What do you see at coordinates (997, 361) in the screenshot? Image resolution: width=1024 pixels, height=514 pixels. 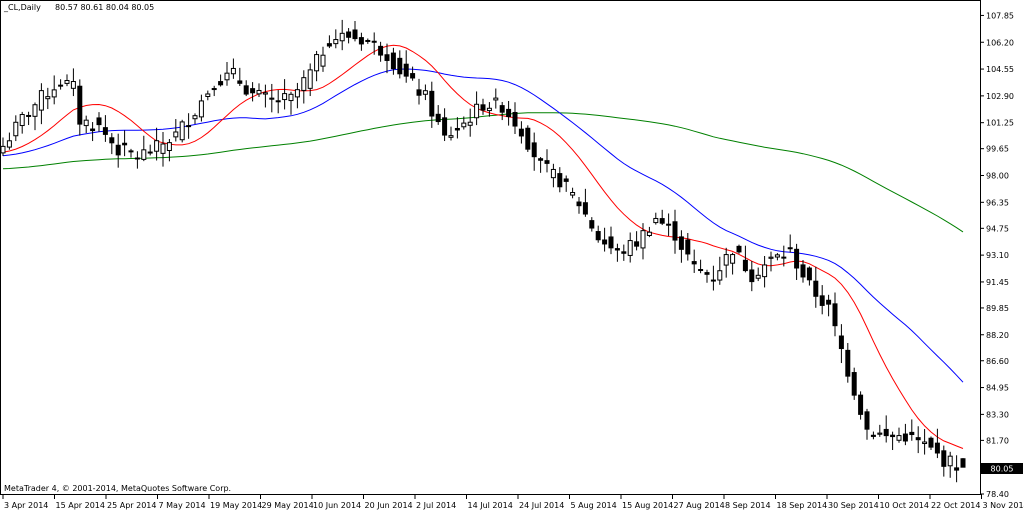 I see `y-tick-label: 86.60` at bounding box center [997, 361].